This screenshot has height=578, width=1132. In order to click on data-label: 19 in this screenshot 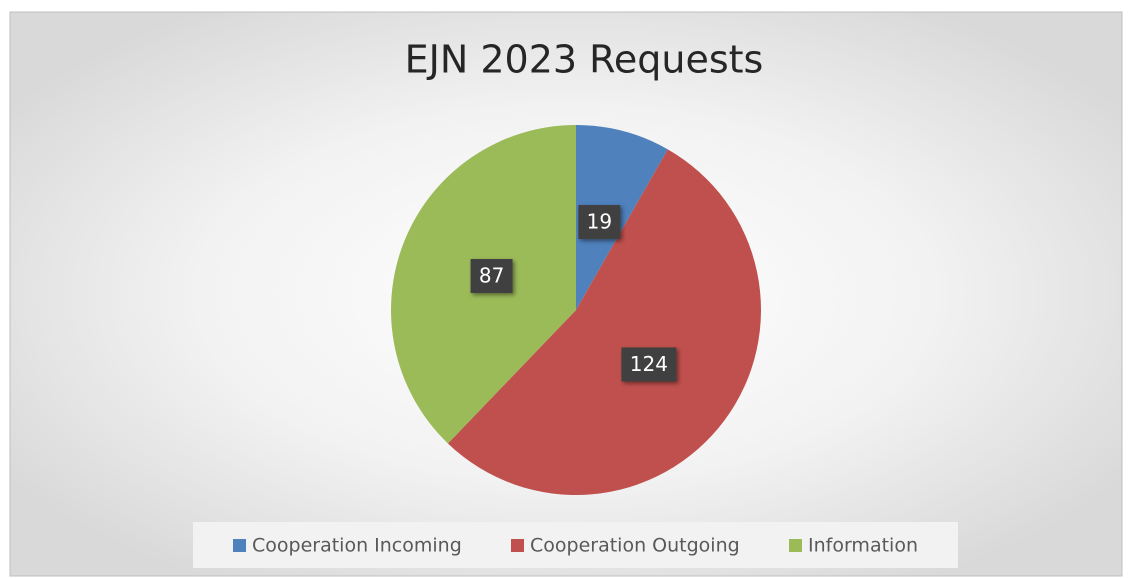, I will do `click(599, 222)`.